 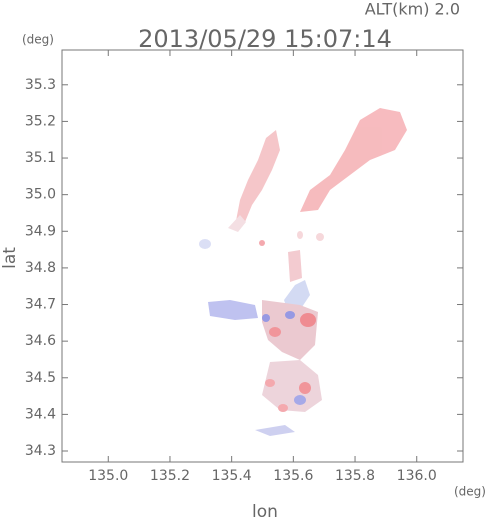 What do you see at coordinates (40, 158) in the screenshot?
I see `y-tick-label: 35.1` at bounding box center [40, 158].